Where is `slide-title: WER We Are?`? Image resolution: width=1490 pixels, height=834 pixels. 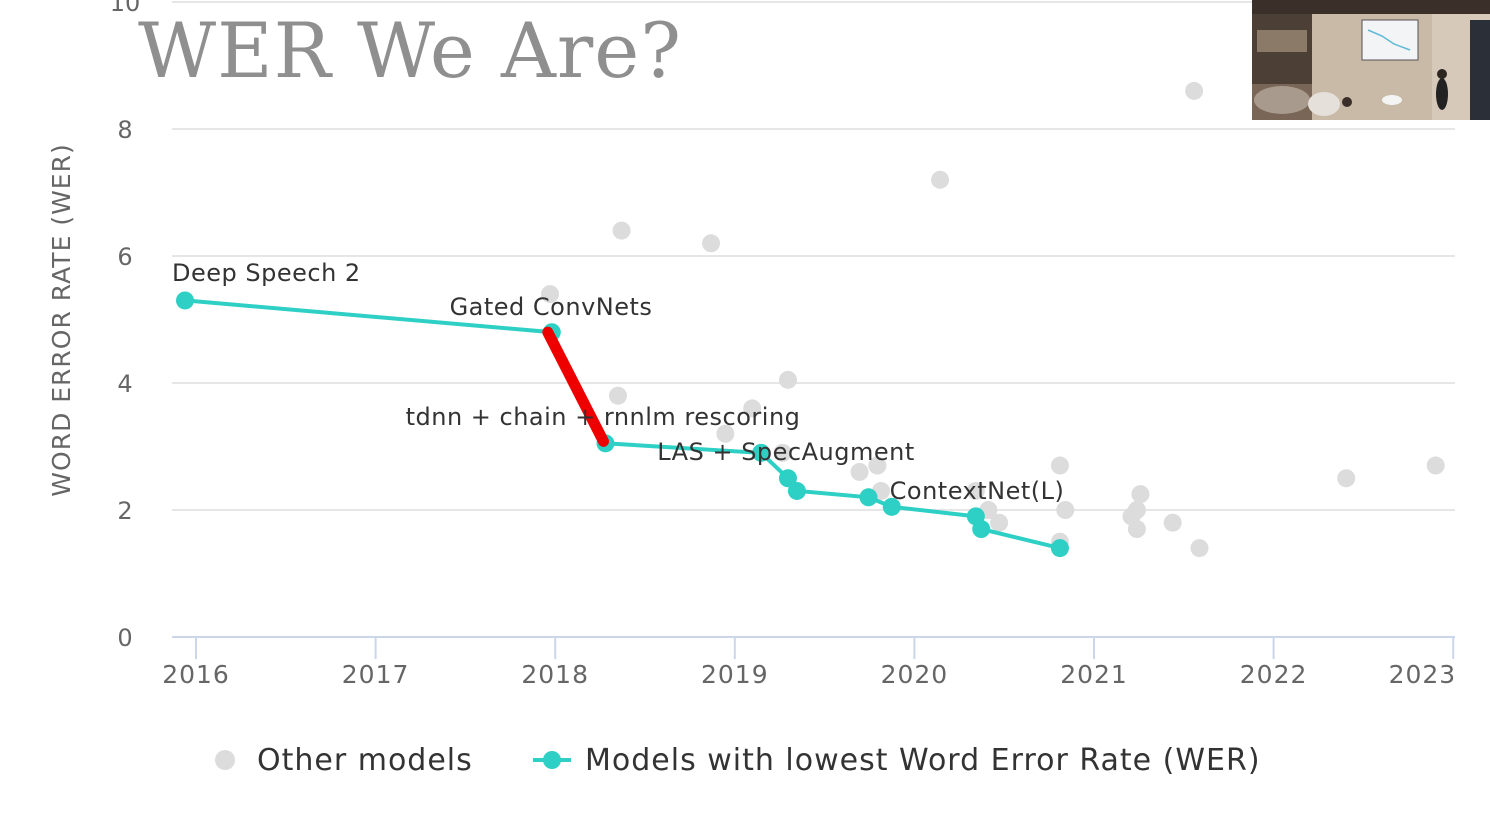 slide-title: WER We Are? is located at coordinates (410, 50).